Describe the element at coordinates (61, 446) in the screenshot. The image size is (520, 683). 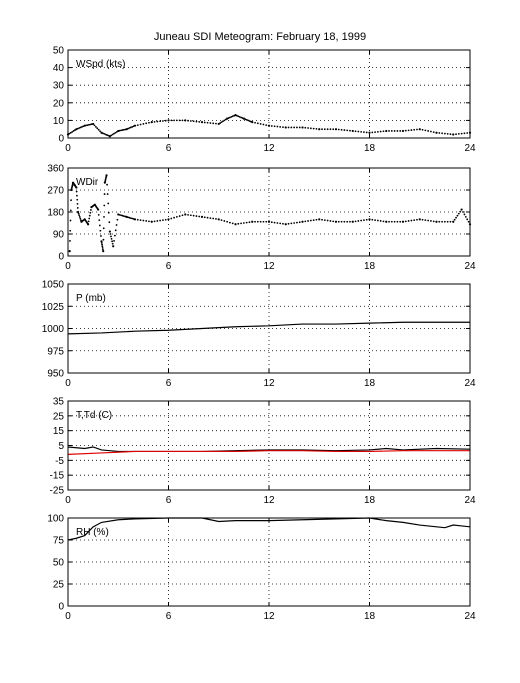
I see `y-tick-label: 5` at that location.